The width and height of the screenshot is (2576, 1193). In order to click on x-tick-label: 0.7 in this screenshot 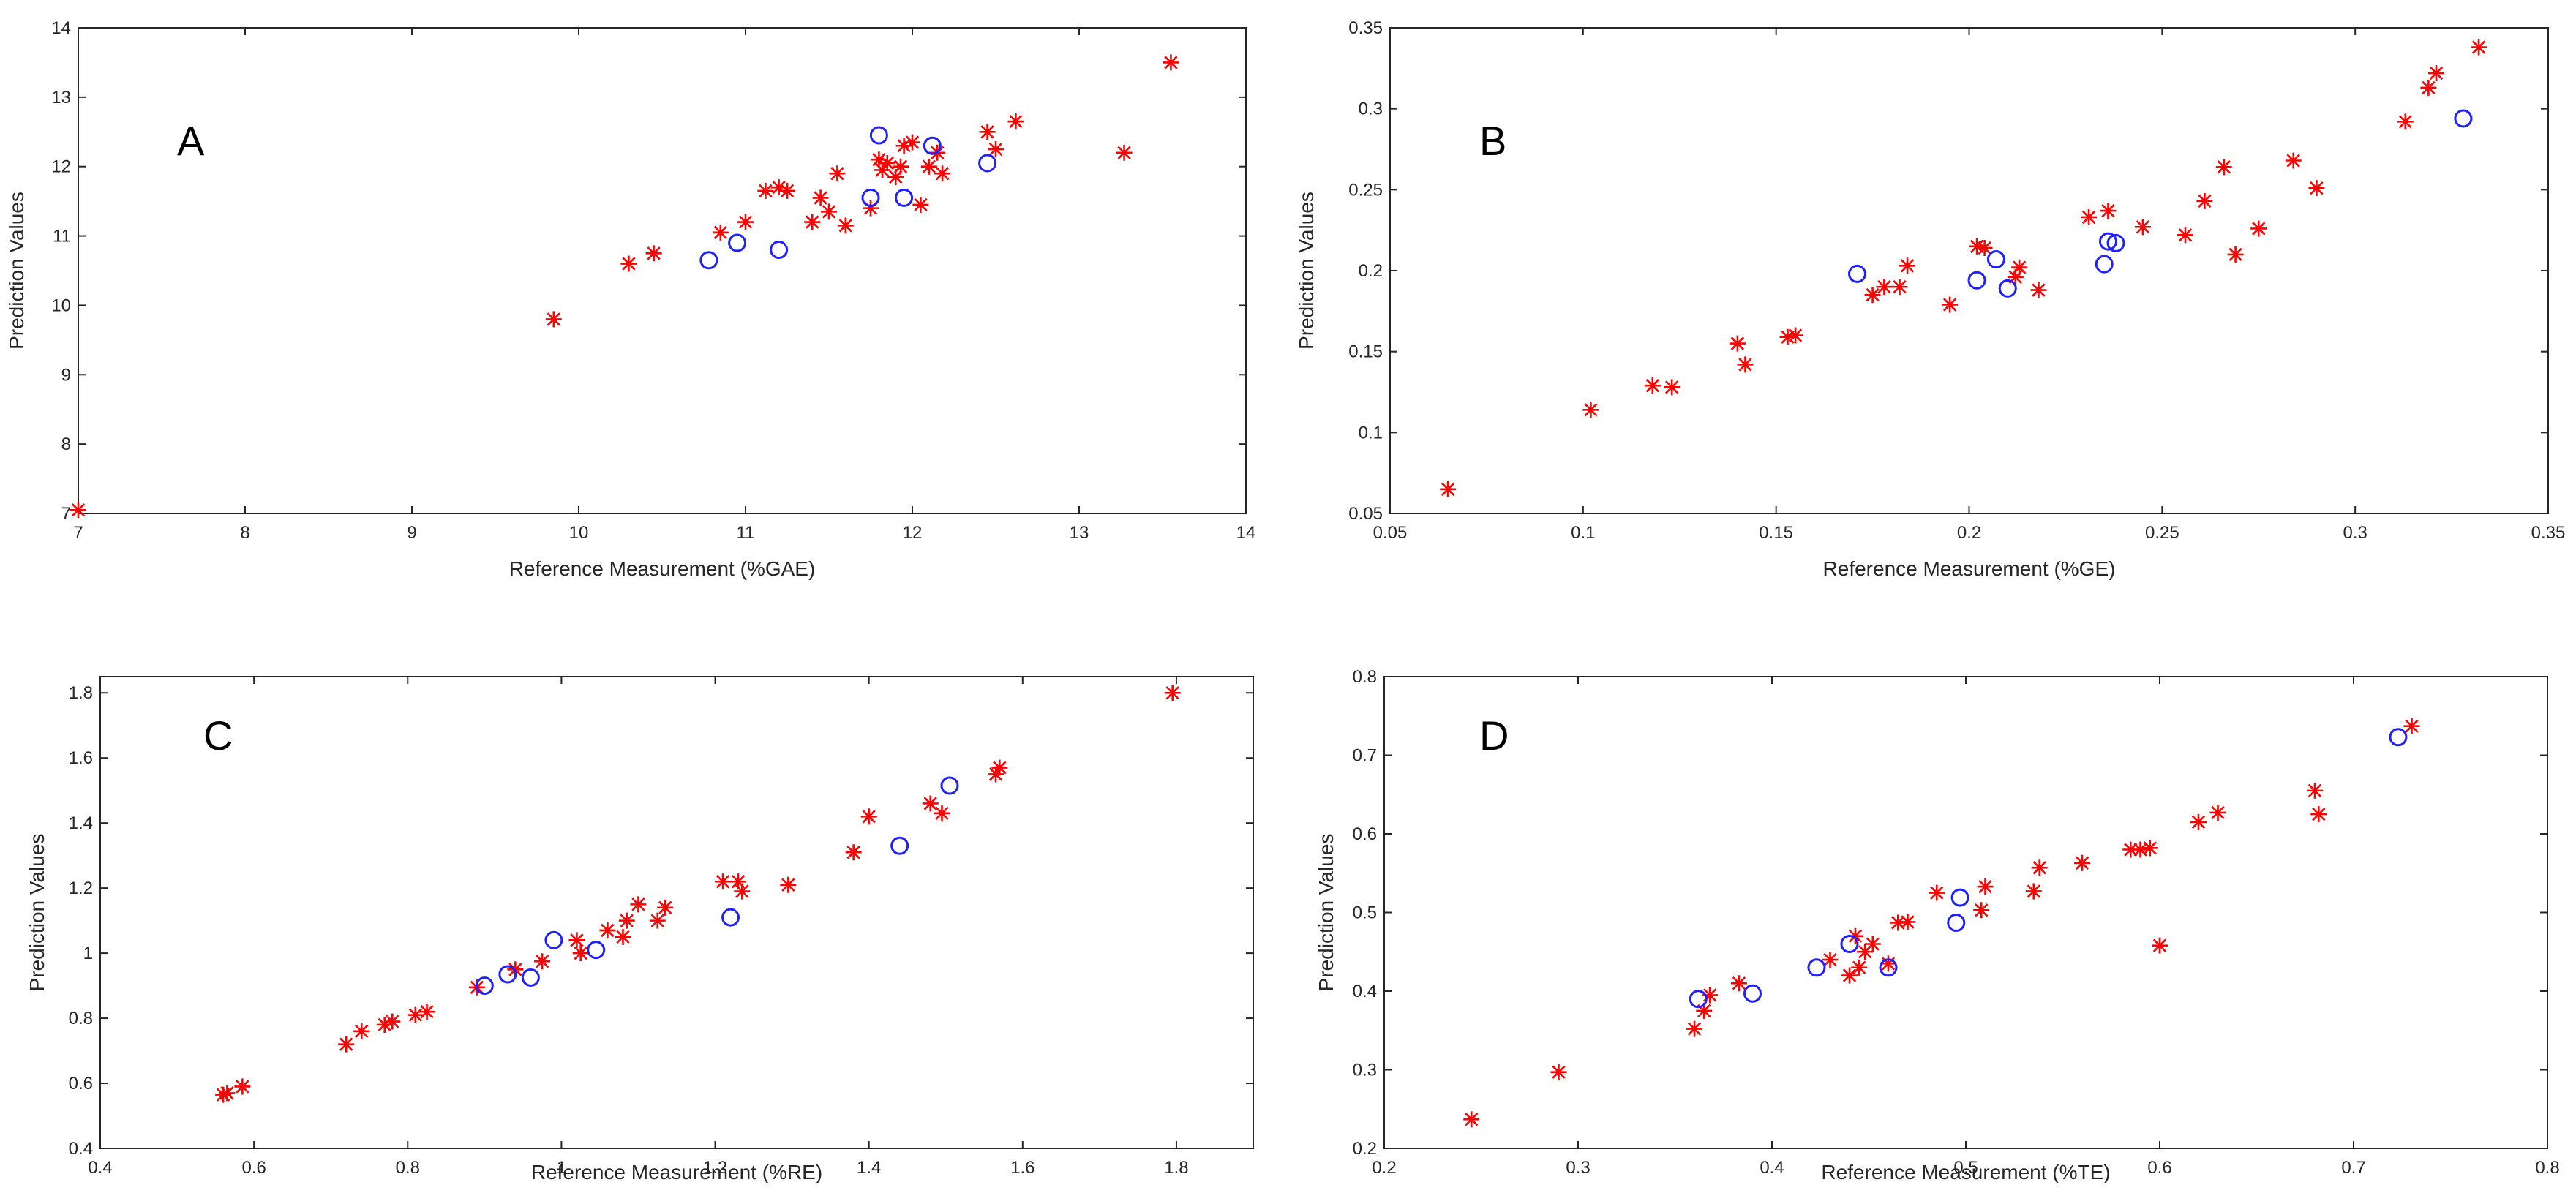, I will do `click(2353, 1168)`.